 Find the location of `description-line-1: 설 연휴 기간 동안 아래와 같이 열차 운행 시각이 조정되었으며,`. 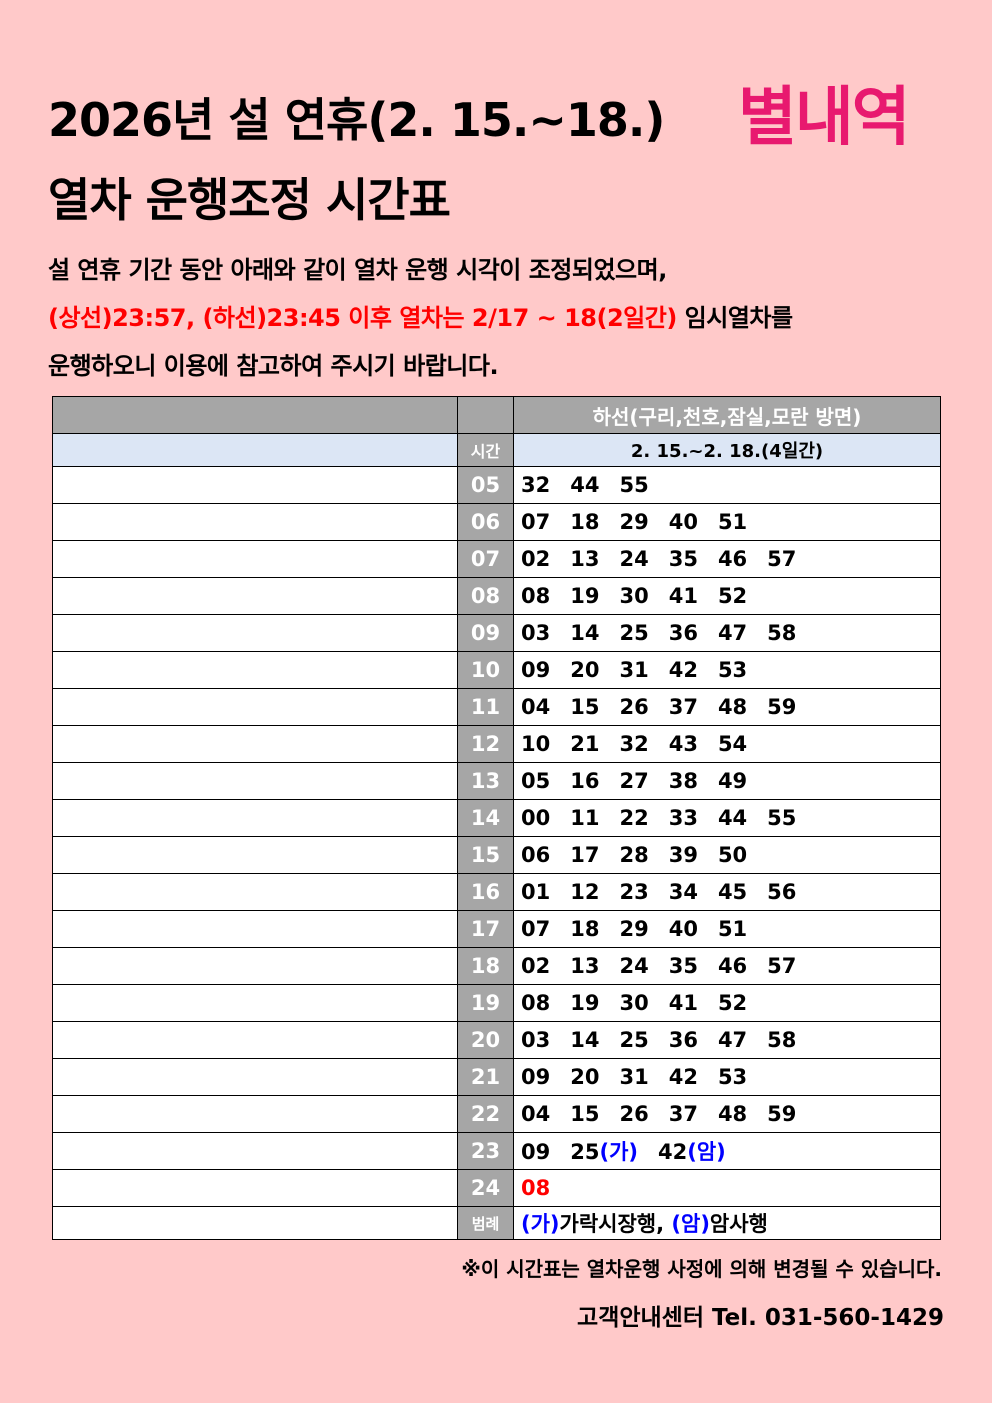

description-line-1: 설 연휴 기간 동안 아래와 같이 열차 운행 시각이 조정되었으며, is located at coordinates (357, 270).